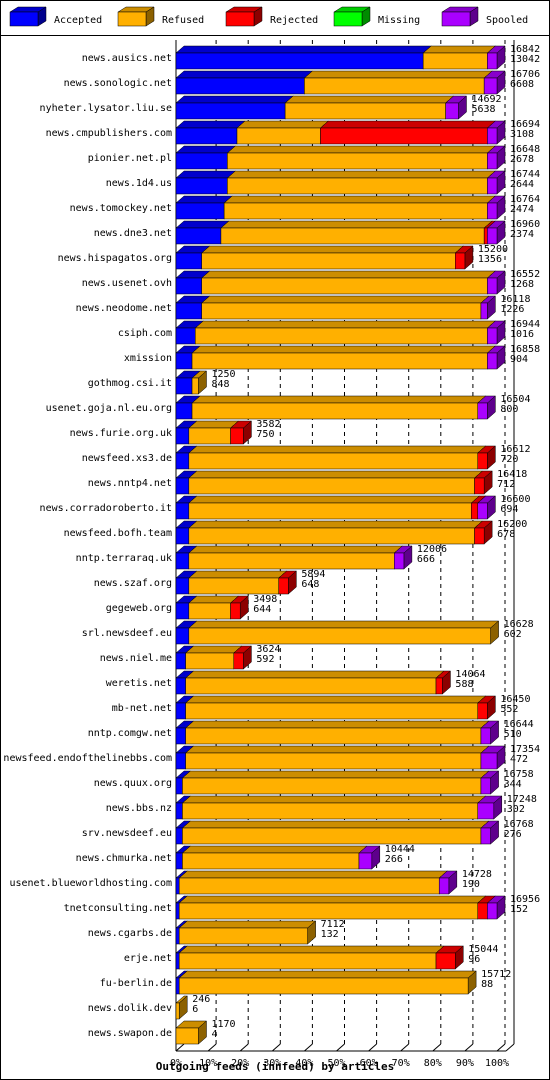 This screenshot has width=550, height=1080. What do you see at coordinates (24, 19) in the screenshot?
I see `legend-swatch` at bounding box center [24, 19].